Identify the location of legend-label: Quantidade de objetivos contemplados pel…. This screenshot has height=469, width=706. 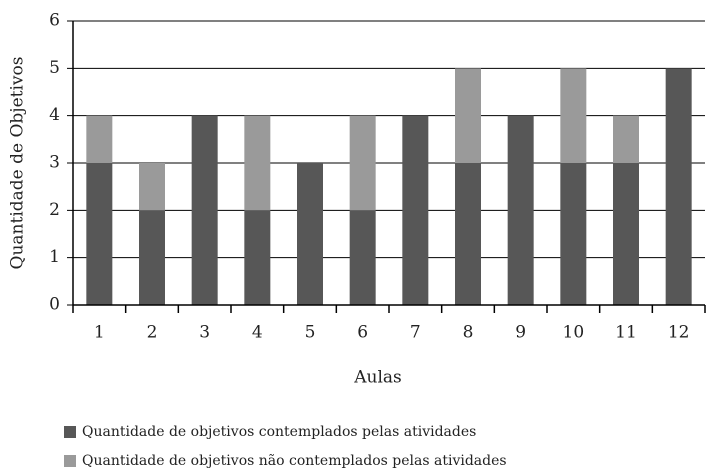
(279, 432).